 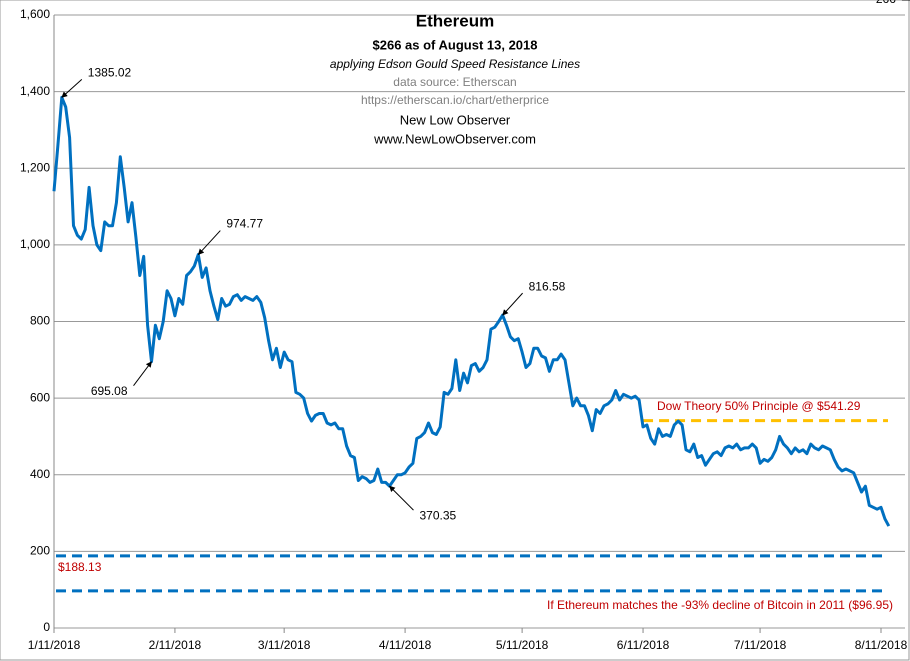 What do you see at coordinates (244, 224) in the screenshot?
I see `data-label: 974.77` at bounding box center [244, 224].